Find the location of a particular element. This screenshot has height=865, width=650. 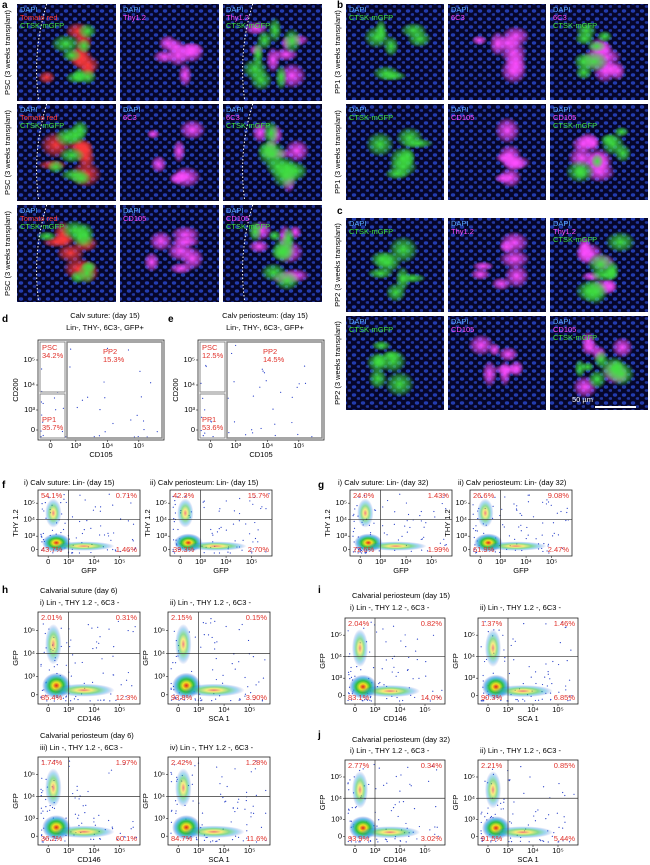

y-tick-label: 10⁴ is located at coordinates (469, 656).